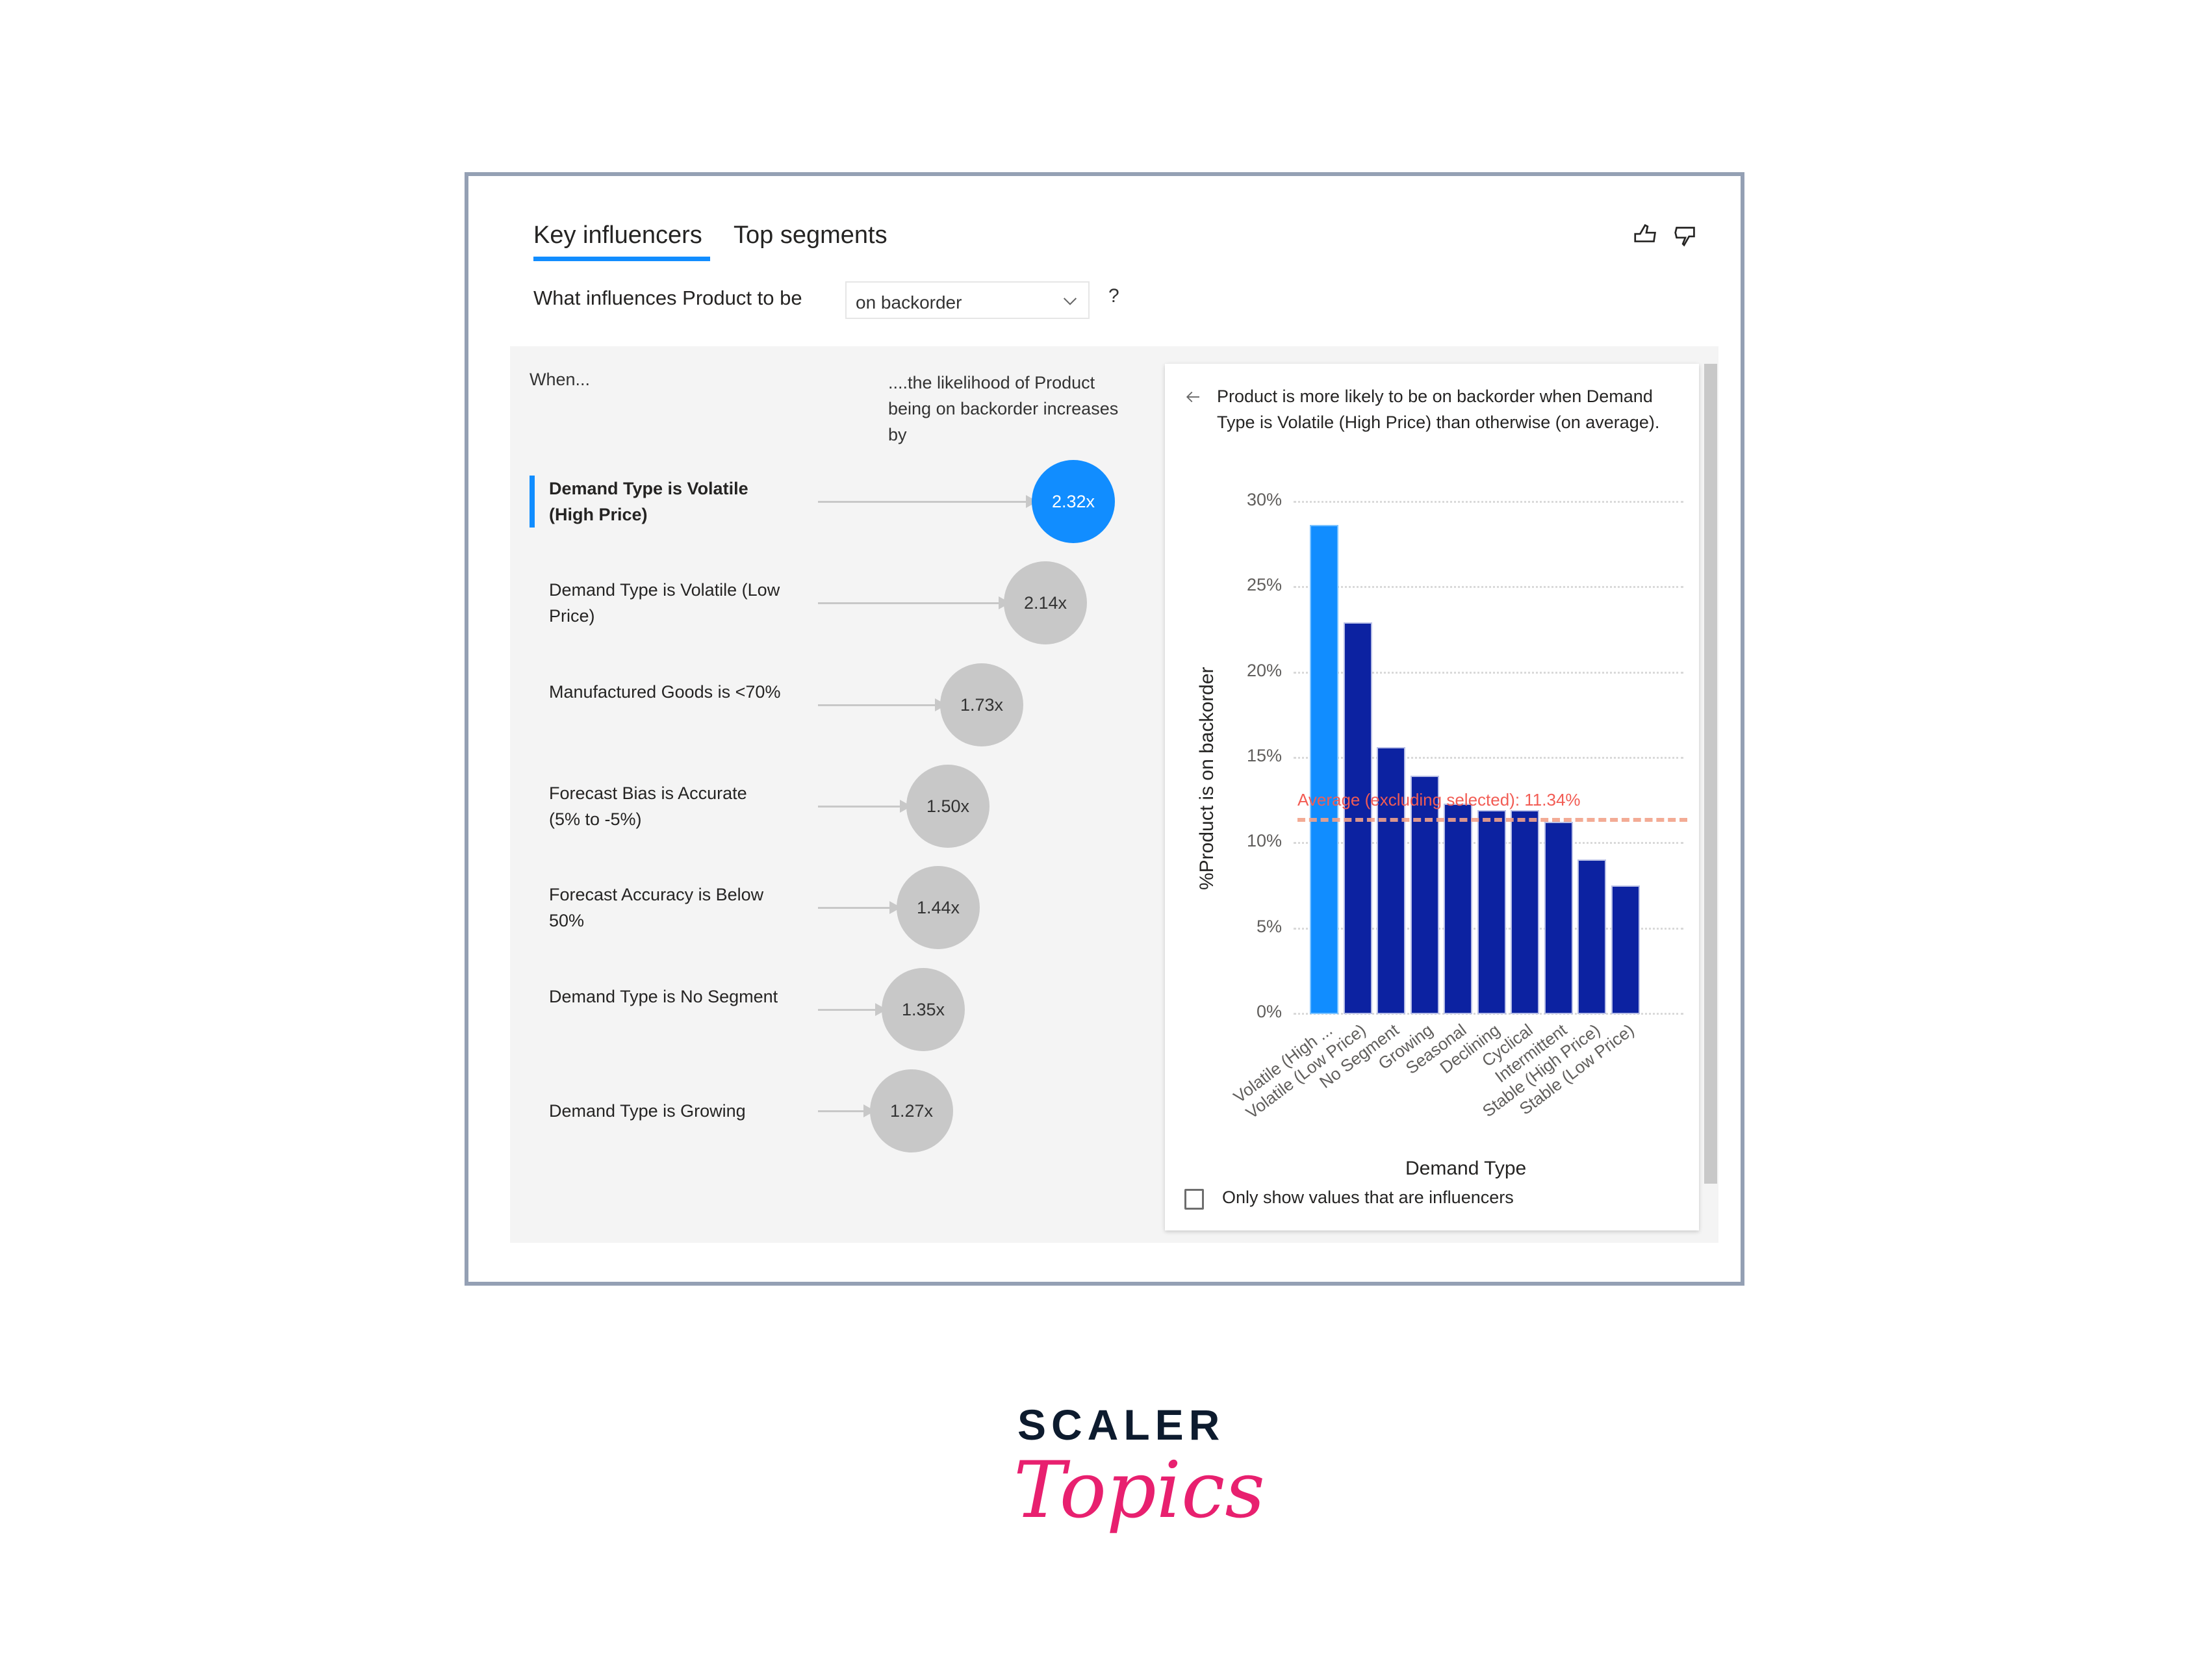 This screenshot has height=1680, width=2209. What do you see at coordinates (1113, 296) in the screenshot?
I see `help-icon: ?` at bounding box center [1113, 296].